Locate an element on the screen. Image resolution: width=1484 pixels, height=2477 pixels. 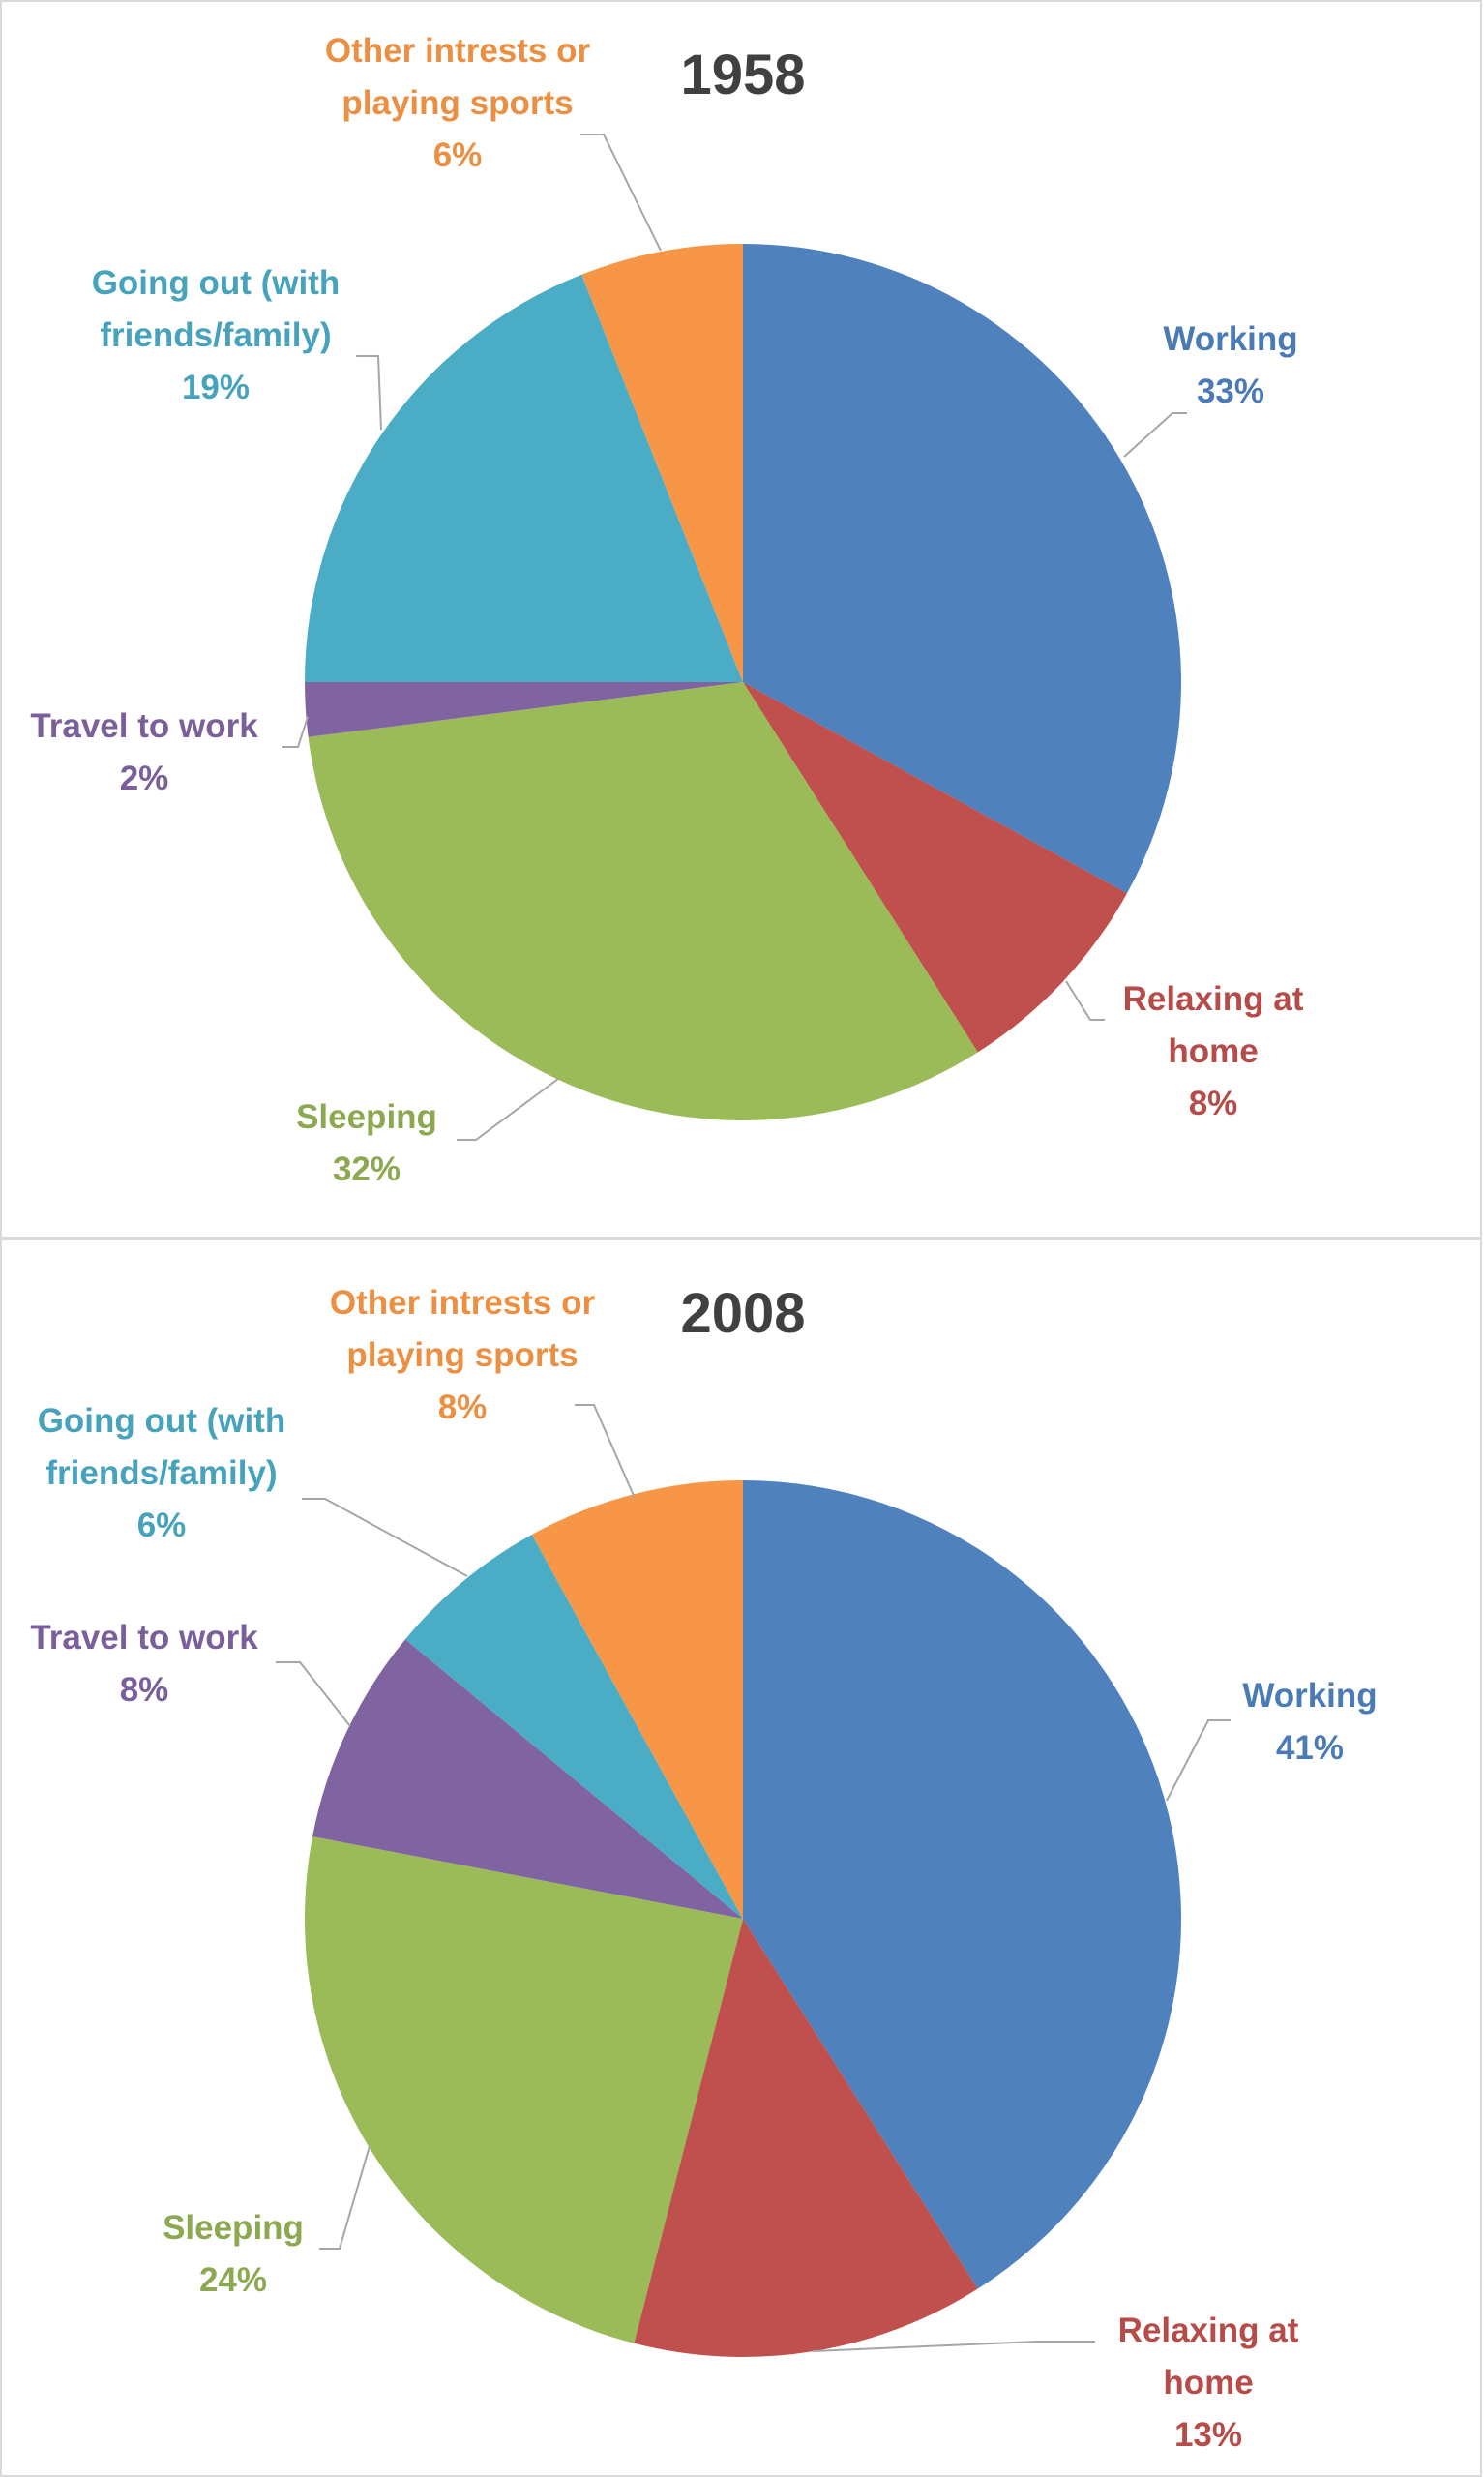
data-label-travel-to-work: Travel to work 8% is located at coordinates (144, 1664).